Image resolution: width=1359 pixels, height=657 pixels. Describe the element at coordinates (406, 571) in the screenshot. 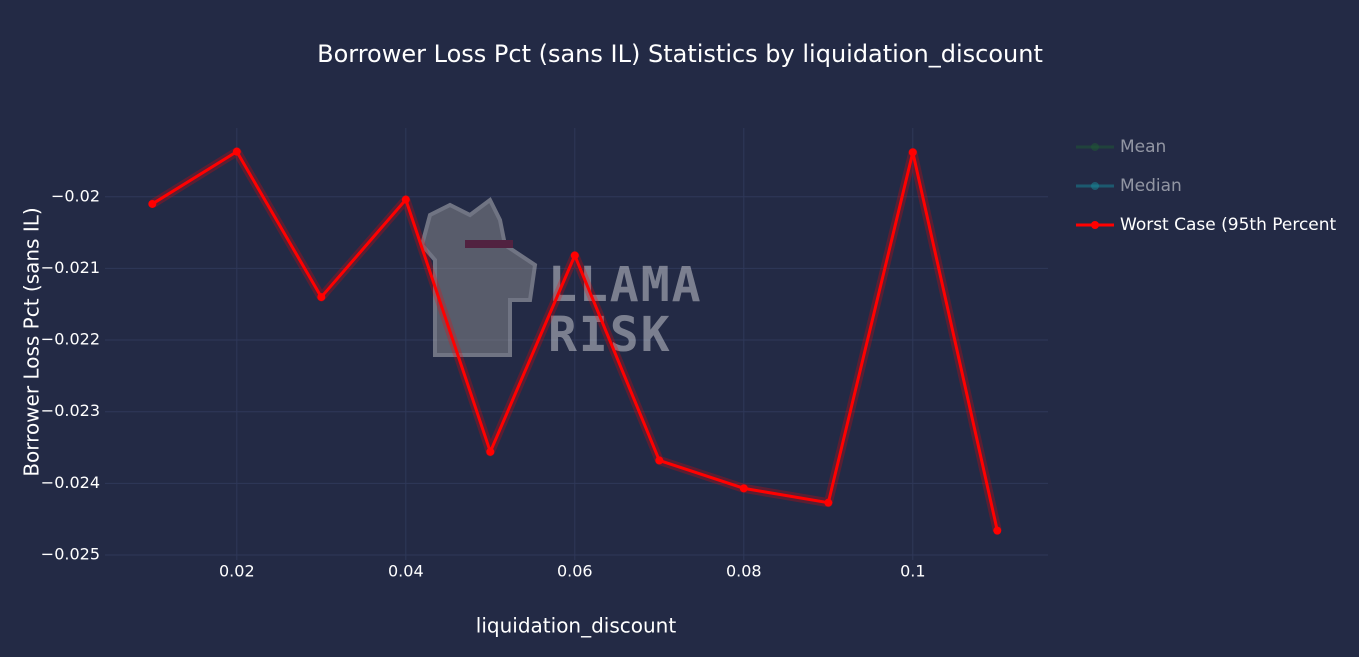

I see `x-tick-label: 0.04` at that location.